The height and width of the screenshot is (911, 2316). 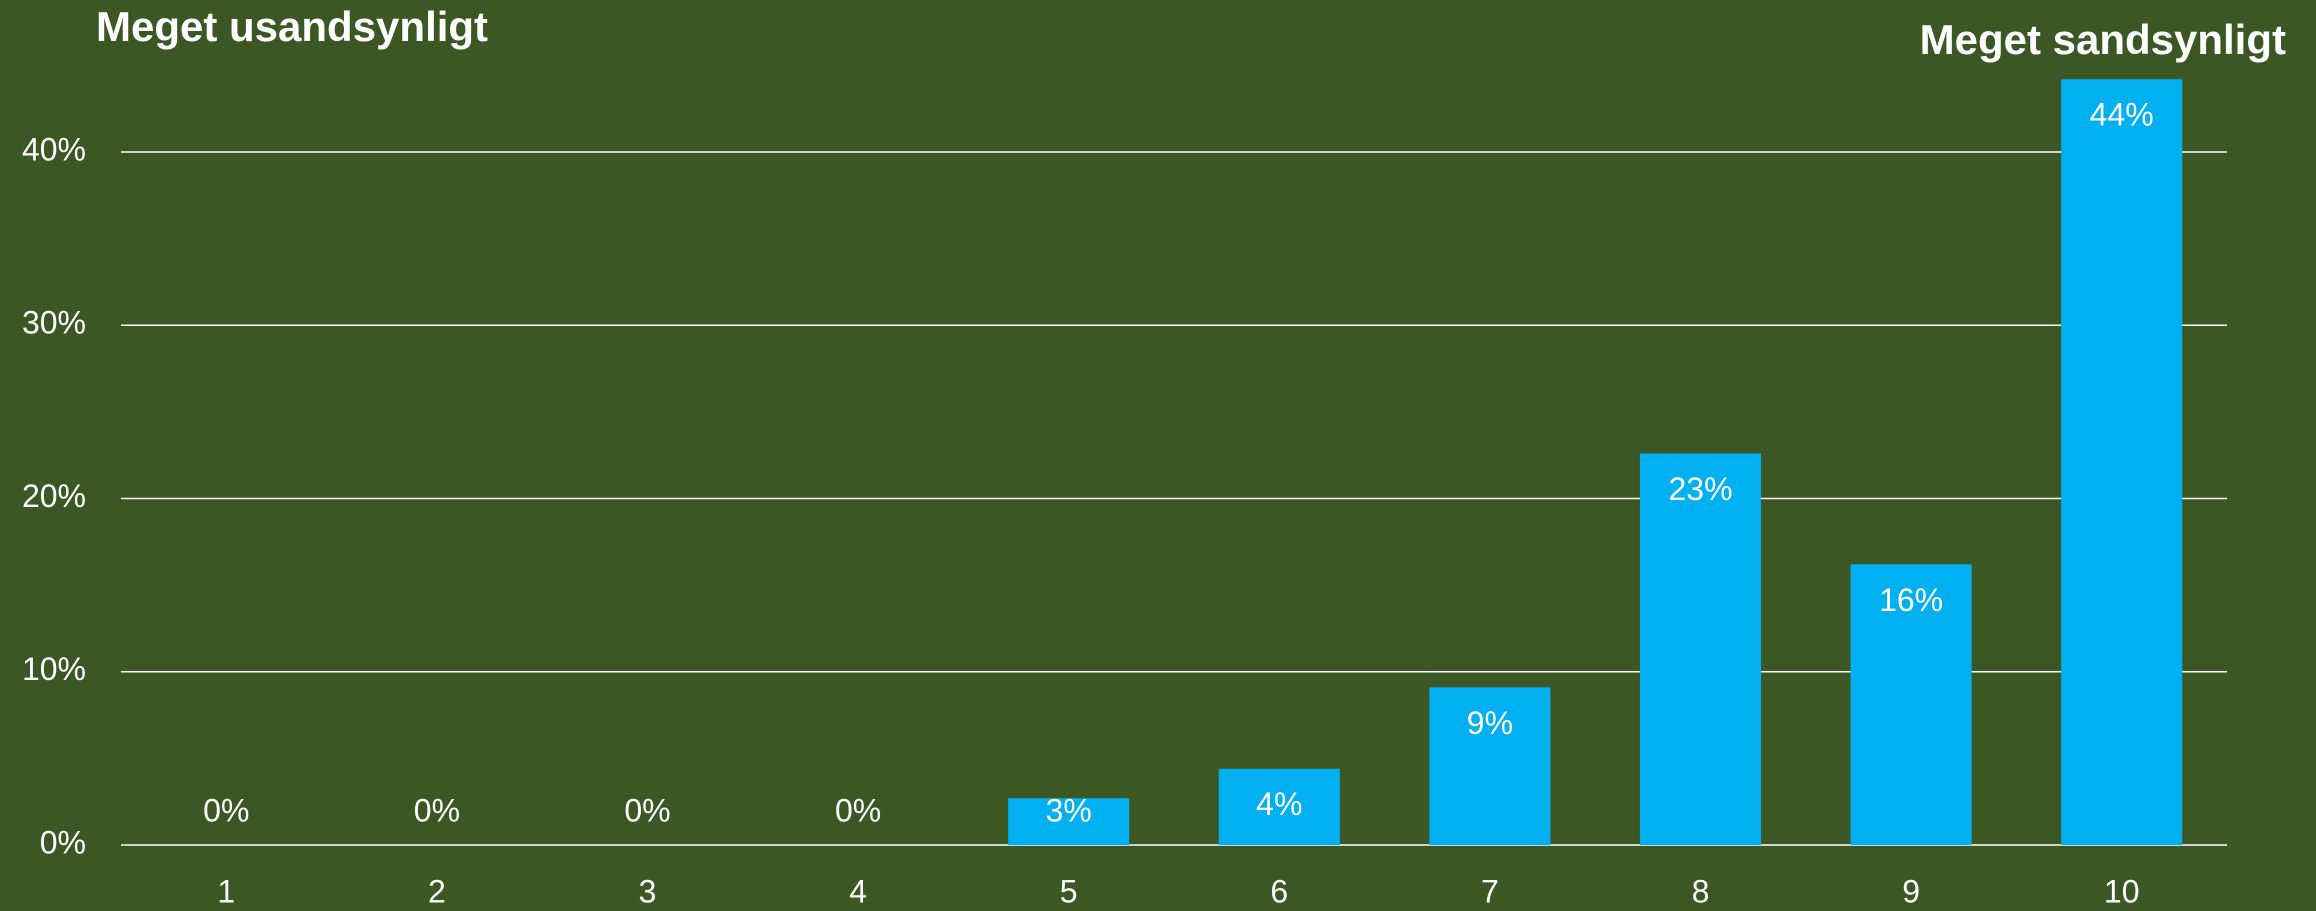 What do you see at coordinates (54, 323) in the screenshot?
I see `y-tick-label: 30%` at bounding box center [54, 323].